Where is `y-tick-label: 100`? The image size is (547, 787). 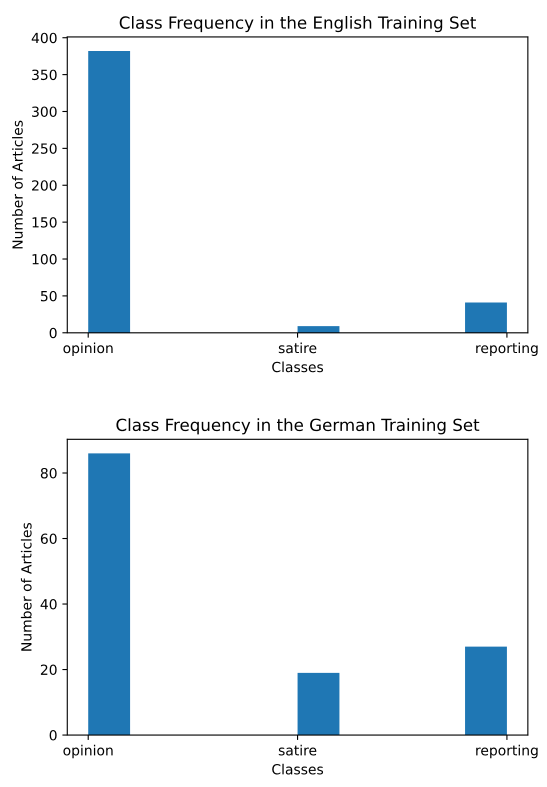 y-tick-label: 100 is located at coordinates (44, 259).